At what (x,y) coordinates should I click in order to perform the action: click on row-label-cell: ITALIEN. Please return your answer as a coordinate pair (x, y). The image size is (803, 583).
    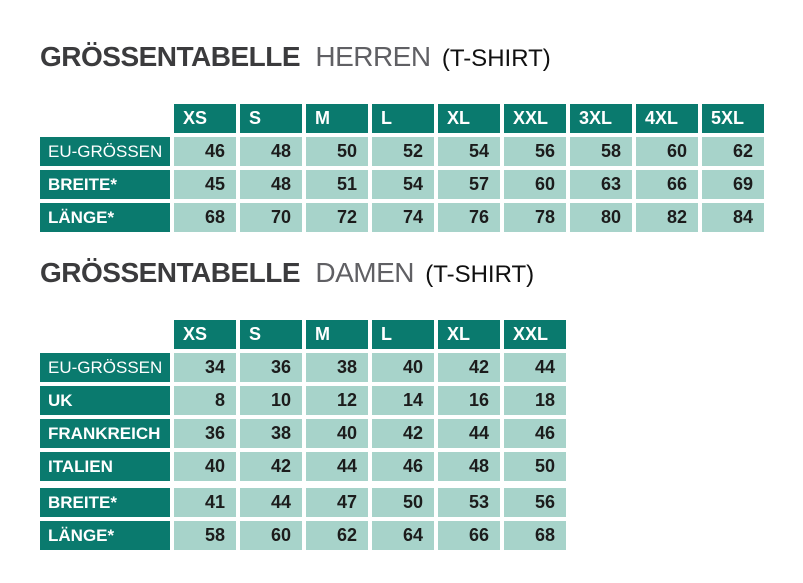
    Looking at the image, I should click on (105, 466).